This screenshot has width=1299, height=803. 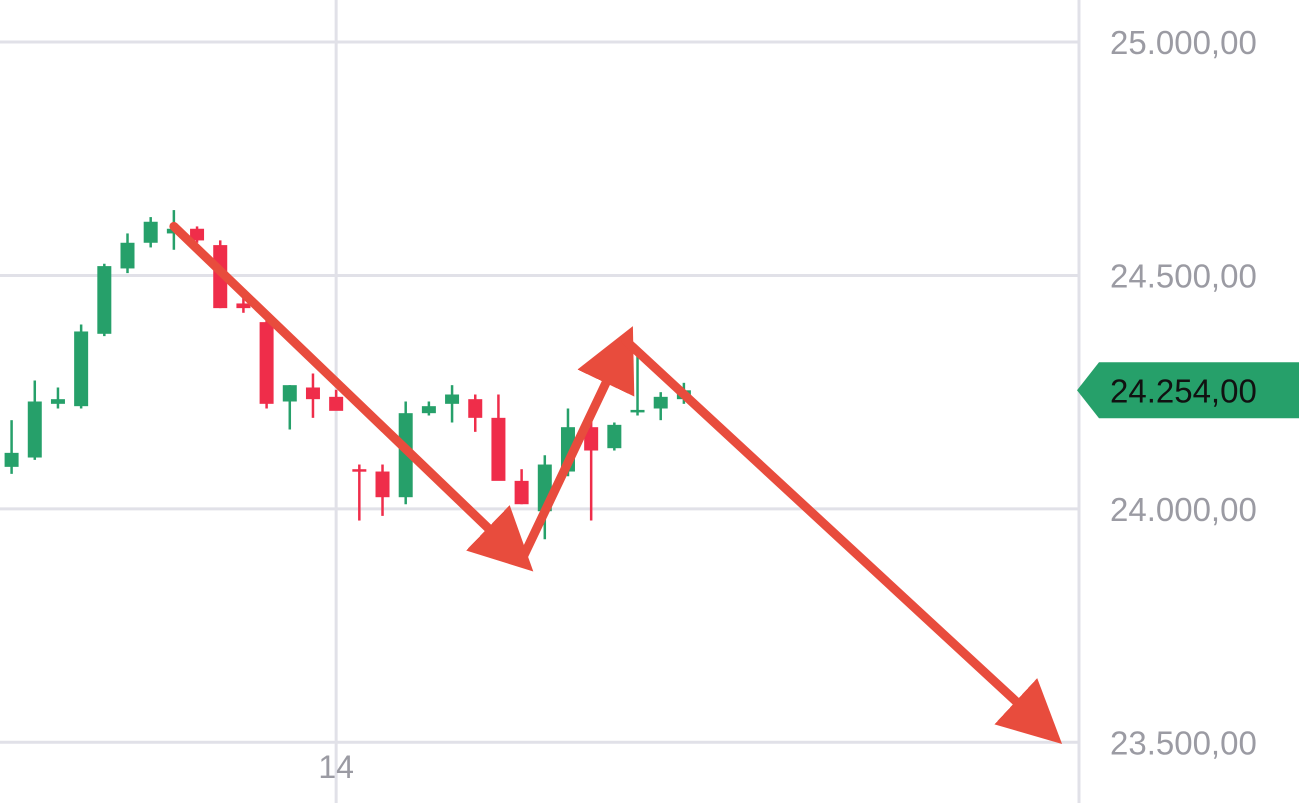 What do you see at coordinates (1183, 275) in the screenshot?
I see `y-tick-label: 24.500,00` at bounding box center [1183, 275].